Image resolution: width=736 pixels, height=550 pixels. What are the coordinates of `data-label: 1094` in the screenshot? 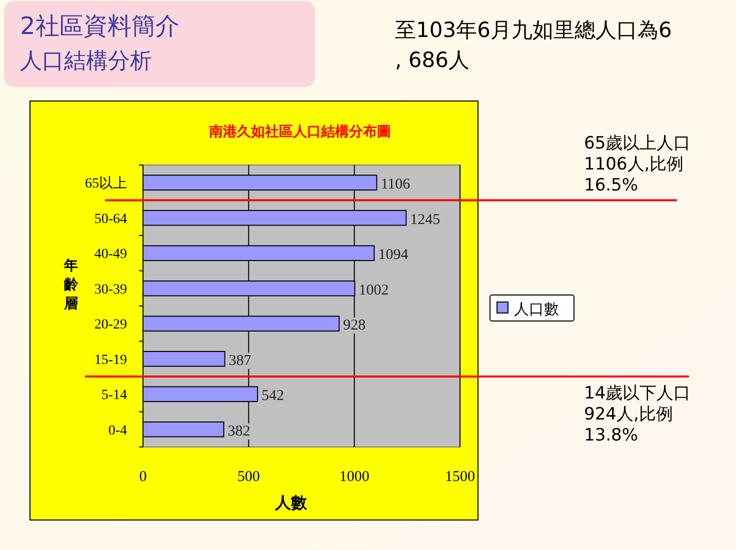 It's located at (393, 255).